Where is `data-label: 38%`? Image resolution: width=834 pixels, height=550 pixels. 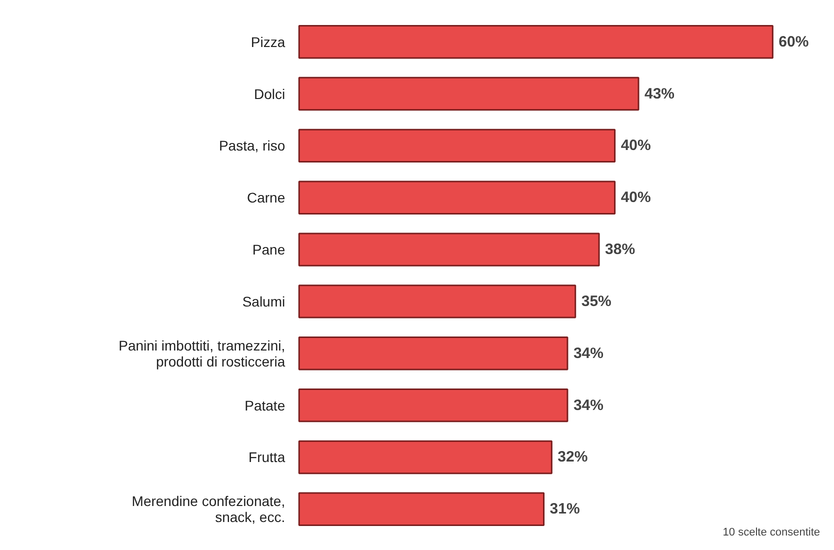 data-label: 38% is located at coordinates (620, 249).